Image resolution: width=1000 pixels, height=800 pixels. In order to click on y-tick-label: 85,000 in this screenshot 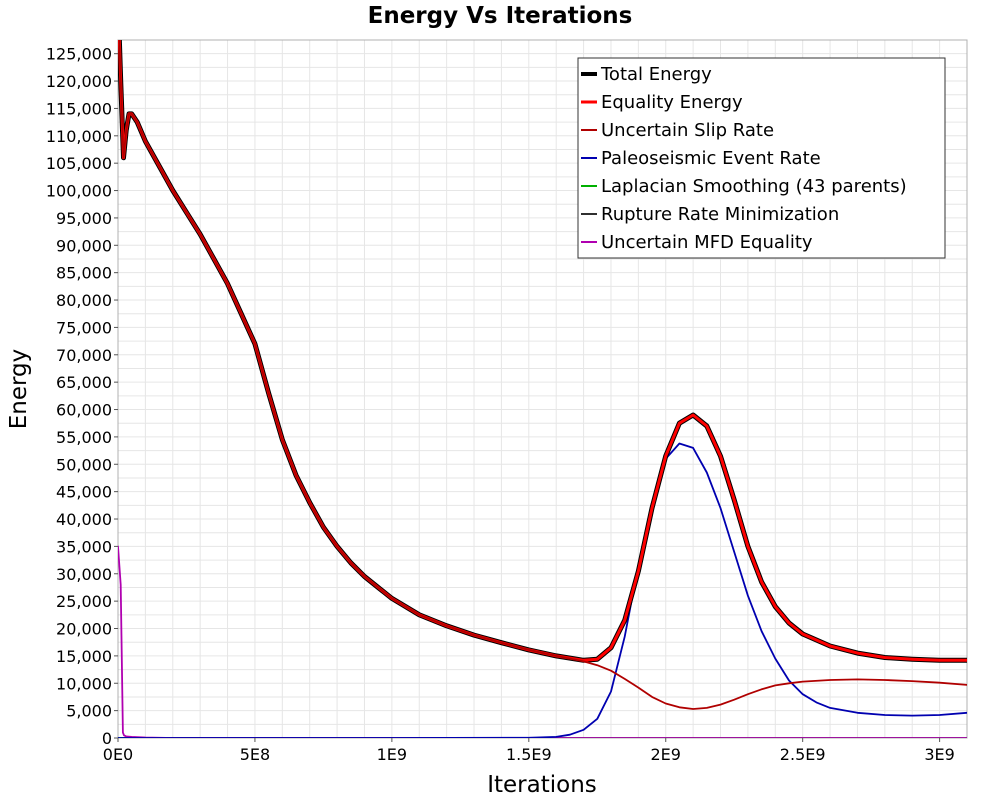, I will do `click(84, 273)`.